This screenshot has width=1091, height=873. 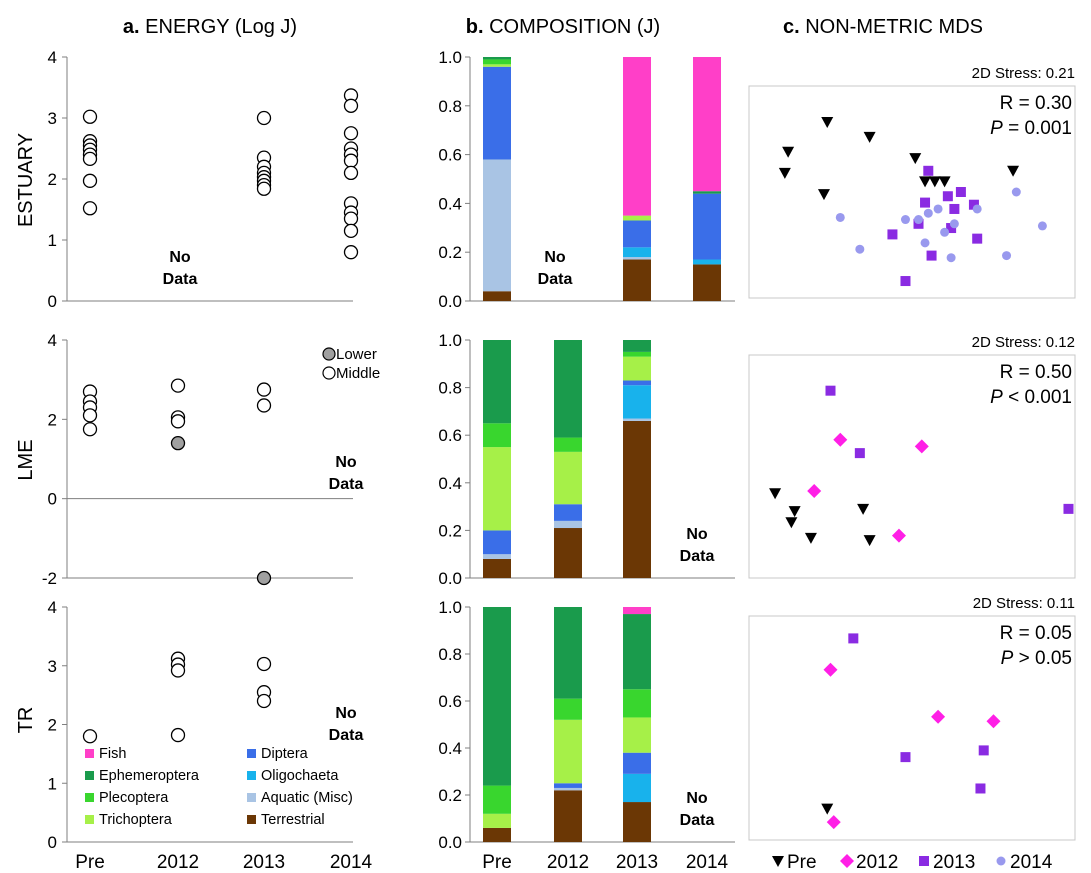 What do you see at coordinates (450, 435) in the screenshot?
I see `composition-ytick-label: 0.6` at bounding box center [450, 435].